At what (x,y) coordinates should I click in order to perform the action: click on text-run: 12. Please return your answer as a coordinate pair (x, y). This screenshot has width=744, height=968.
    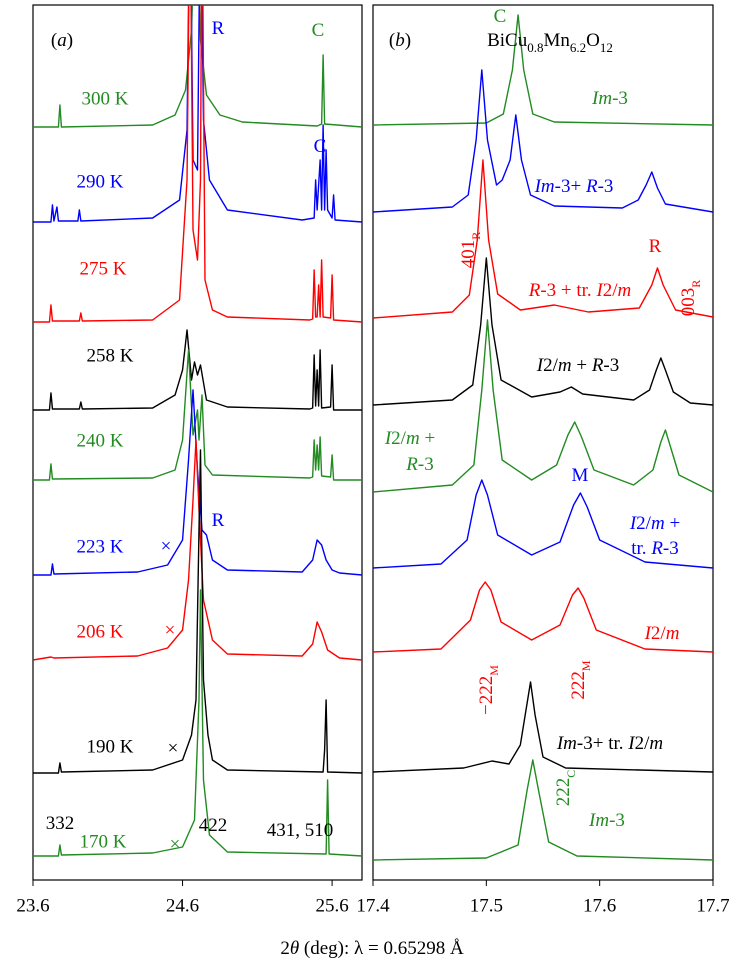
    Looking at the image, I should click on (606, 47).